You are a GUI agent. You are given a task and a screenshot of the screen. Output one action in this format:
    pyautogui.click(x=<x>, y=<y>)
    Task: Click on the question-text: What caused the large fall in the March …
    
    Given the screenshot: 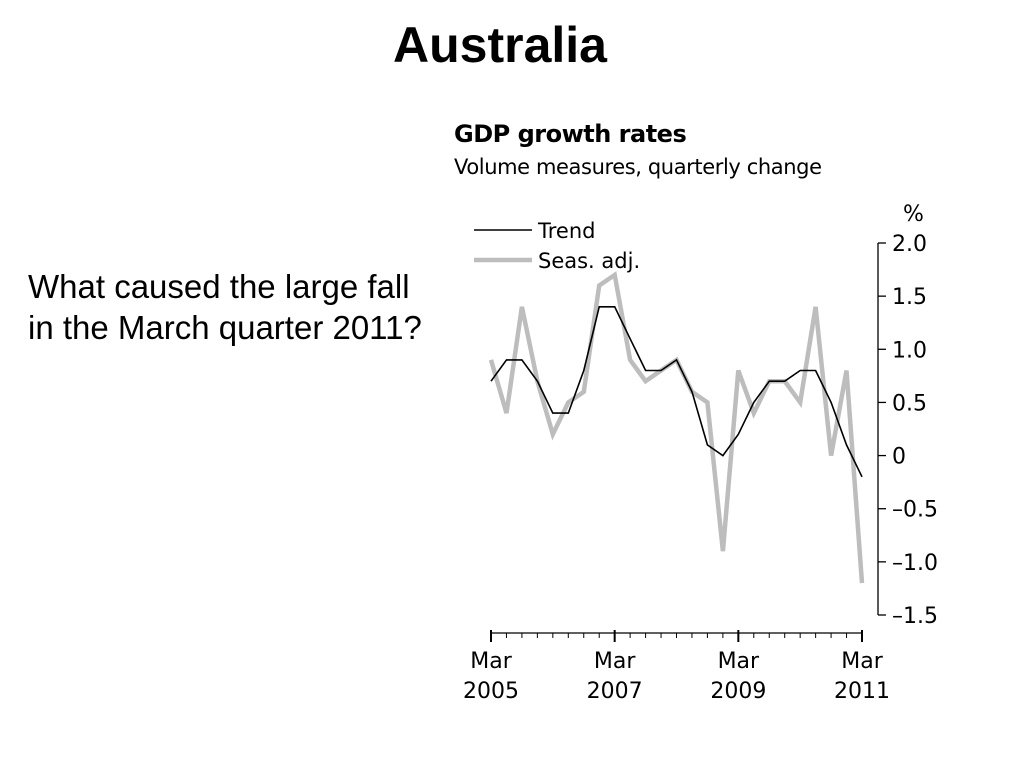 What is the action you would take?
    pyautogui.click(x=225, y=307)
    